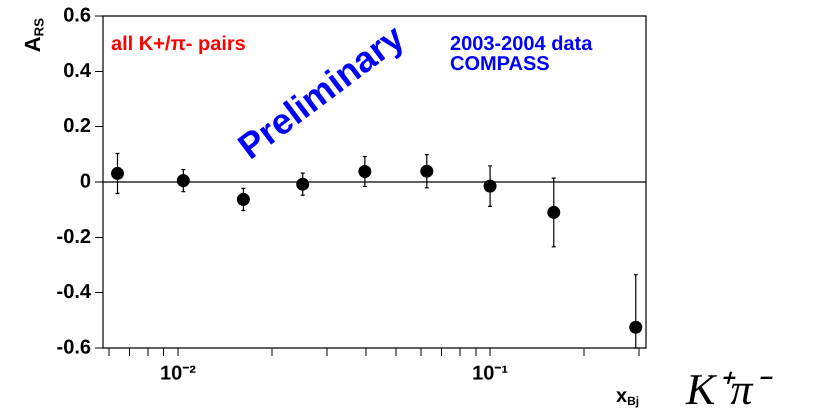 The height and width of the screenshot is (409, 834). What do you see at coordinates (74, 292) in the screenshot?
I see `y-tick-label: -0.4` at bounding box center [74, 292].